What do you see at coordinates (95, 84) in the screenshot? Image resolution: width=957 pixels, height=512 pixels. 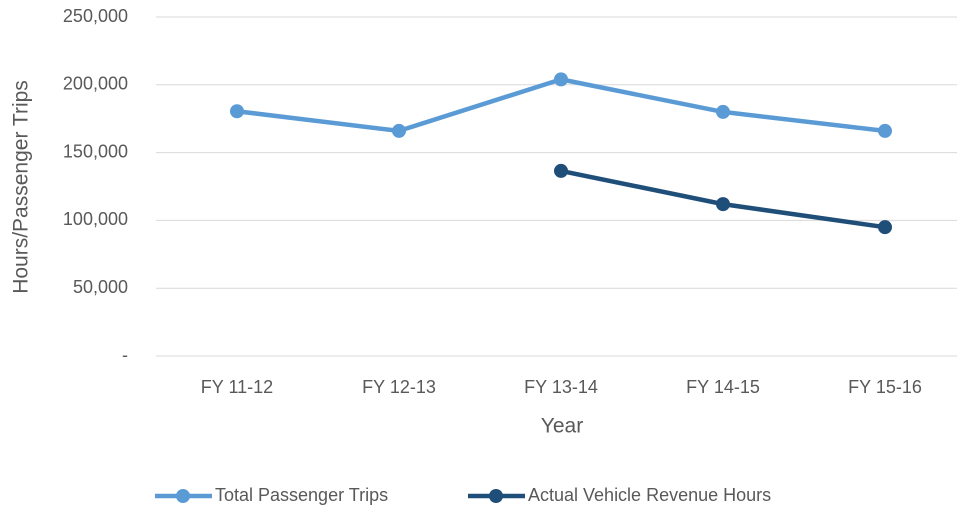 I see `y-tick-label: 200,000` at bounding box center [95, 84].